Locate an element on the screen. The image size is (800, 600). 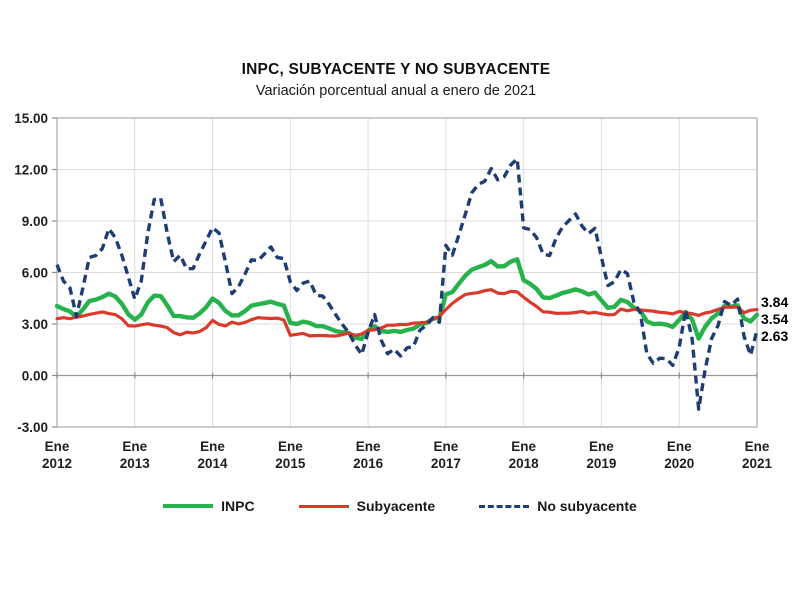
legend-label-inpc: INPC is located at coordinates (238, 506).